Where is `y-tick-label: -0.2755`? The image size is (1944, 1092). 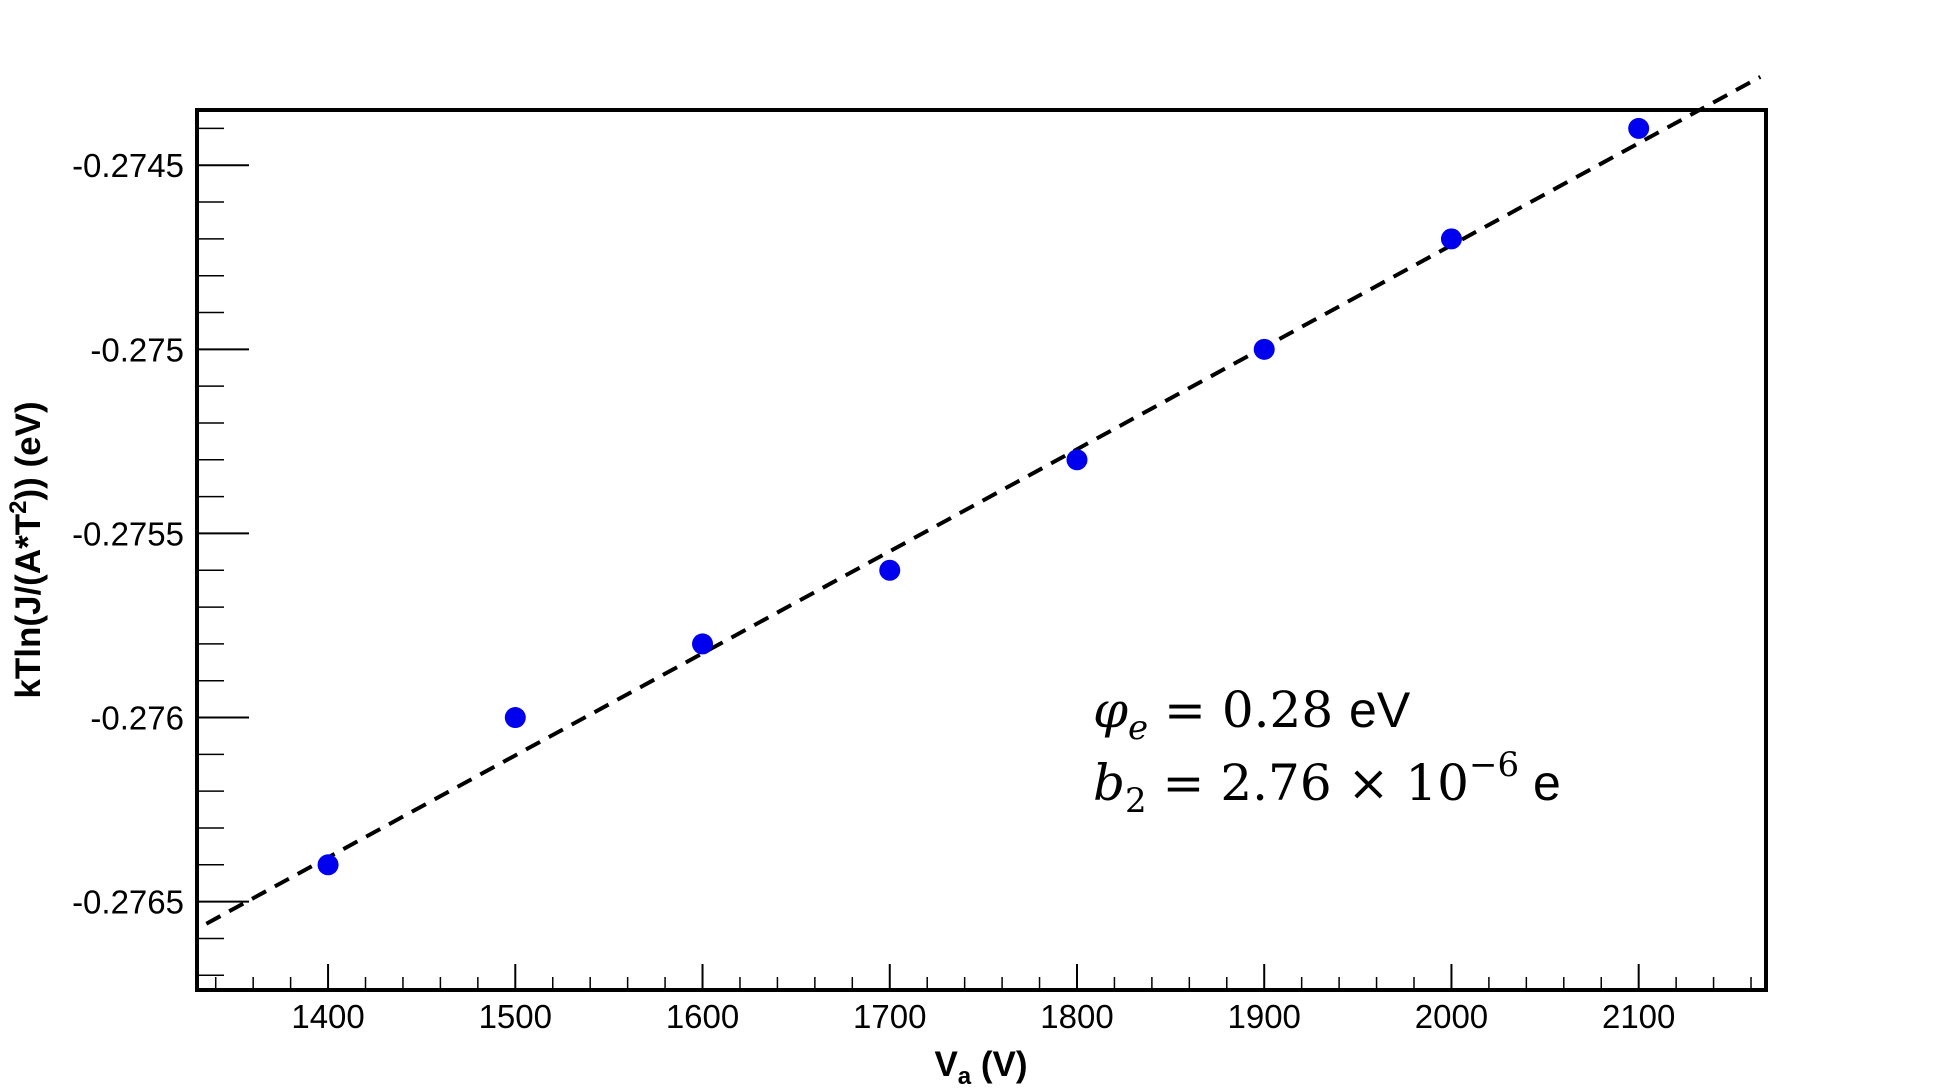 y-tick-label: -0.2755 is located at coordinates (128, 533).